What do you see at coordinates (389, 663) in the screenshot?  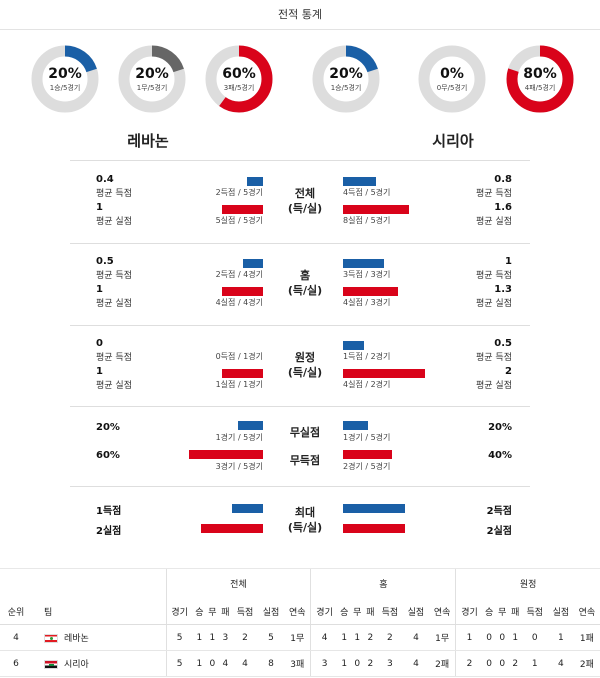 I see `stat-cell: 3` at bounding box center [389, 663].